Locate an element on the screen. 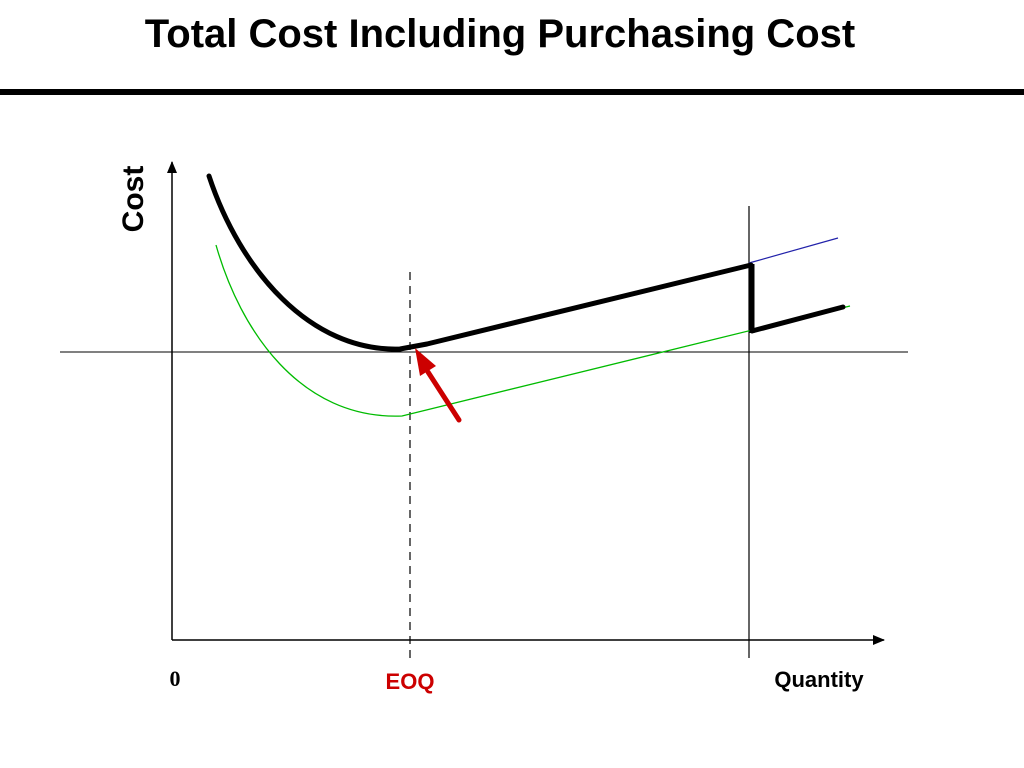 The width and height of the screenshot is (1024, 768). eoq-label: EOQ is located at coordinates (410, 681).